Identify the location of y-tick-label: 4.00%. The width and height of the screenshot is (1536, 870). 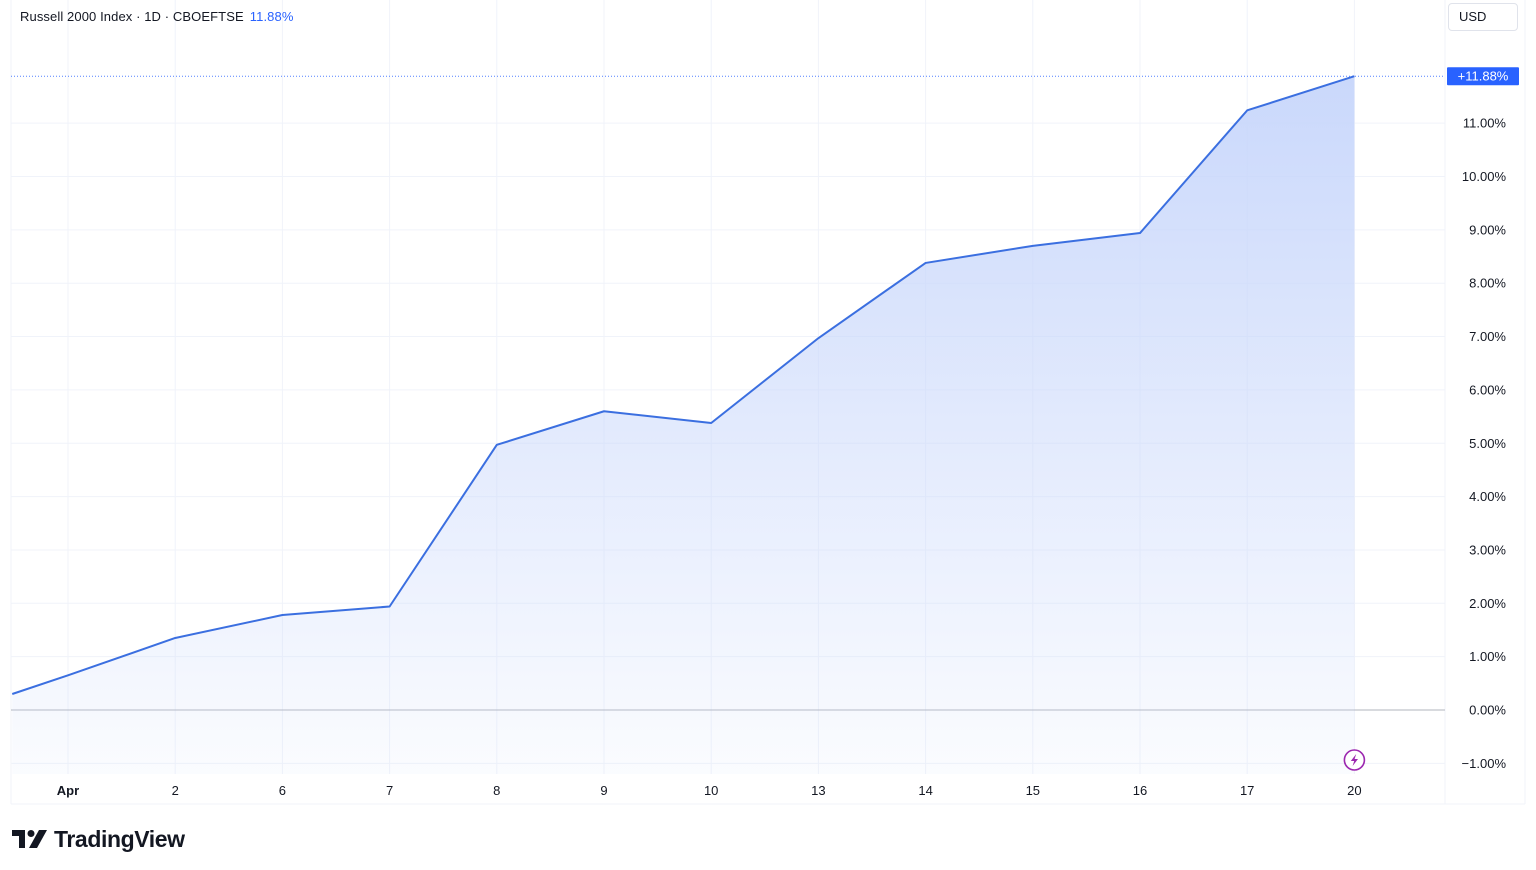
(1487, 496).